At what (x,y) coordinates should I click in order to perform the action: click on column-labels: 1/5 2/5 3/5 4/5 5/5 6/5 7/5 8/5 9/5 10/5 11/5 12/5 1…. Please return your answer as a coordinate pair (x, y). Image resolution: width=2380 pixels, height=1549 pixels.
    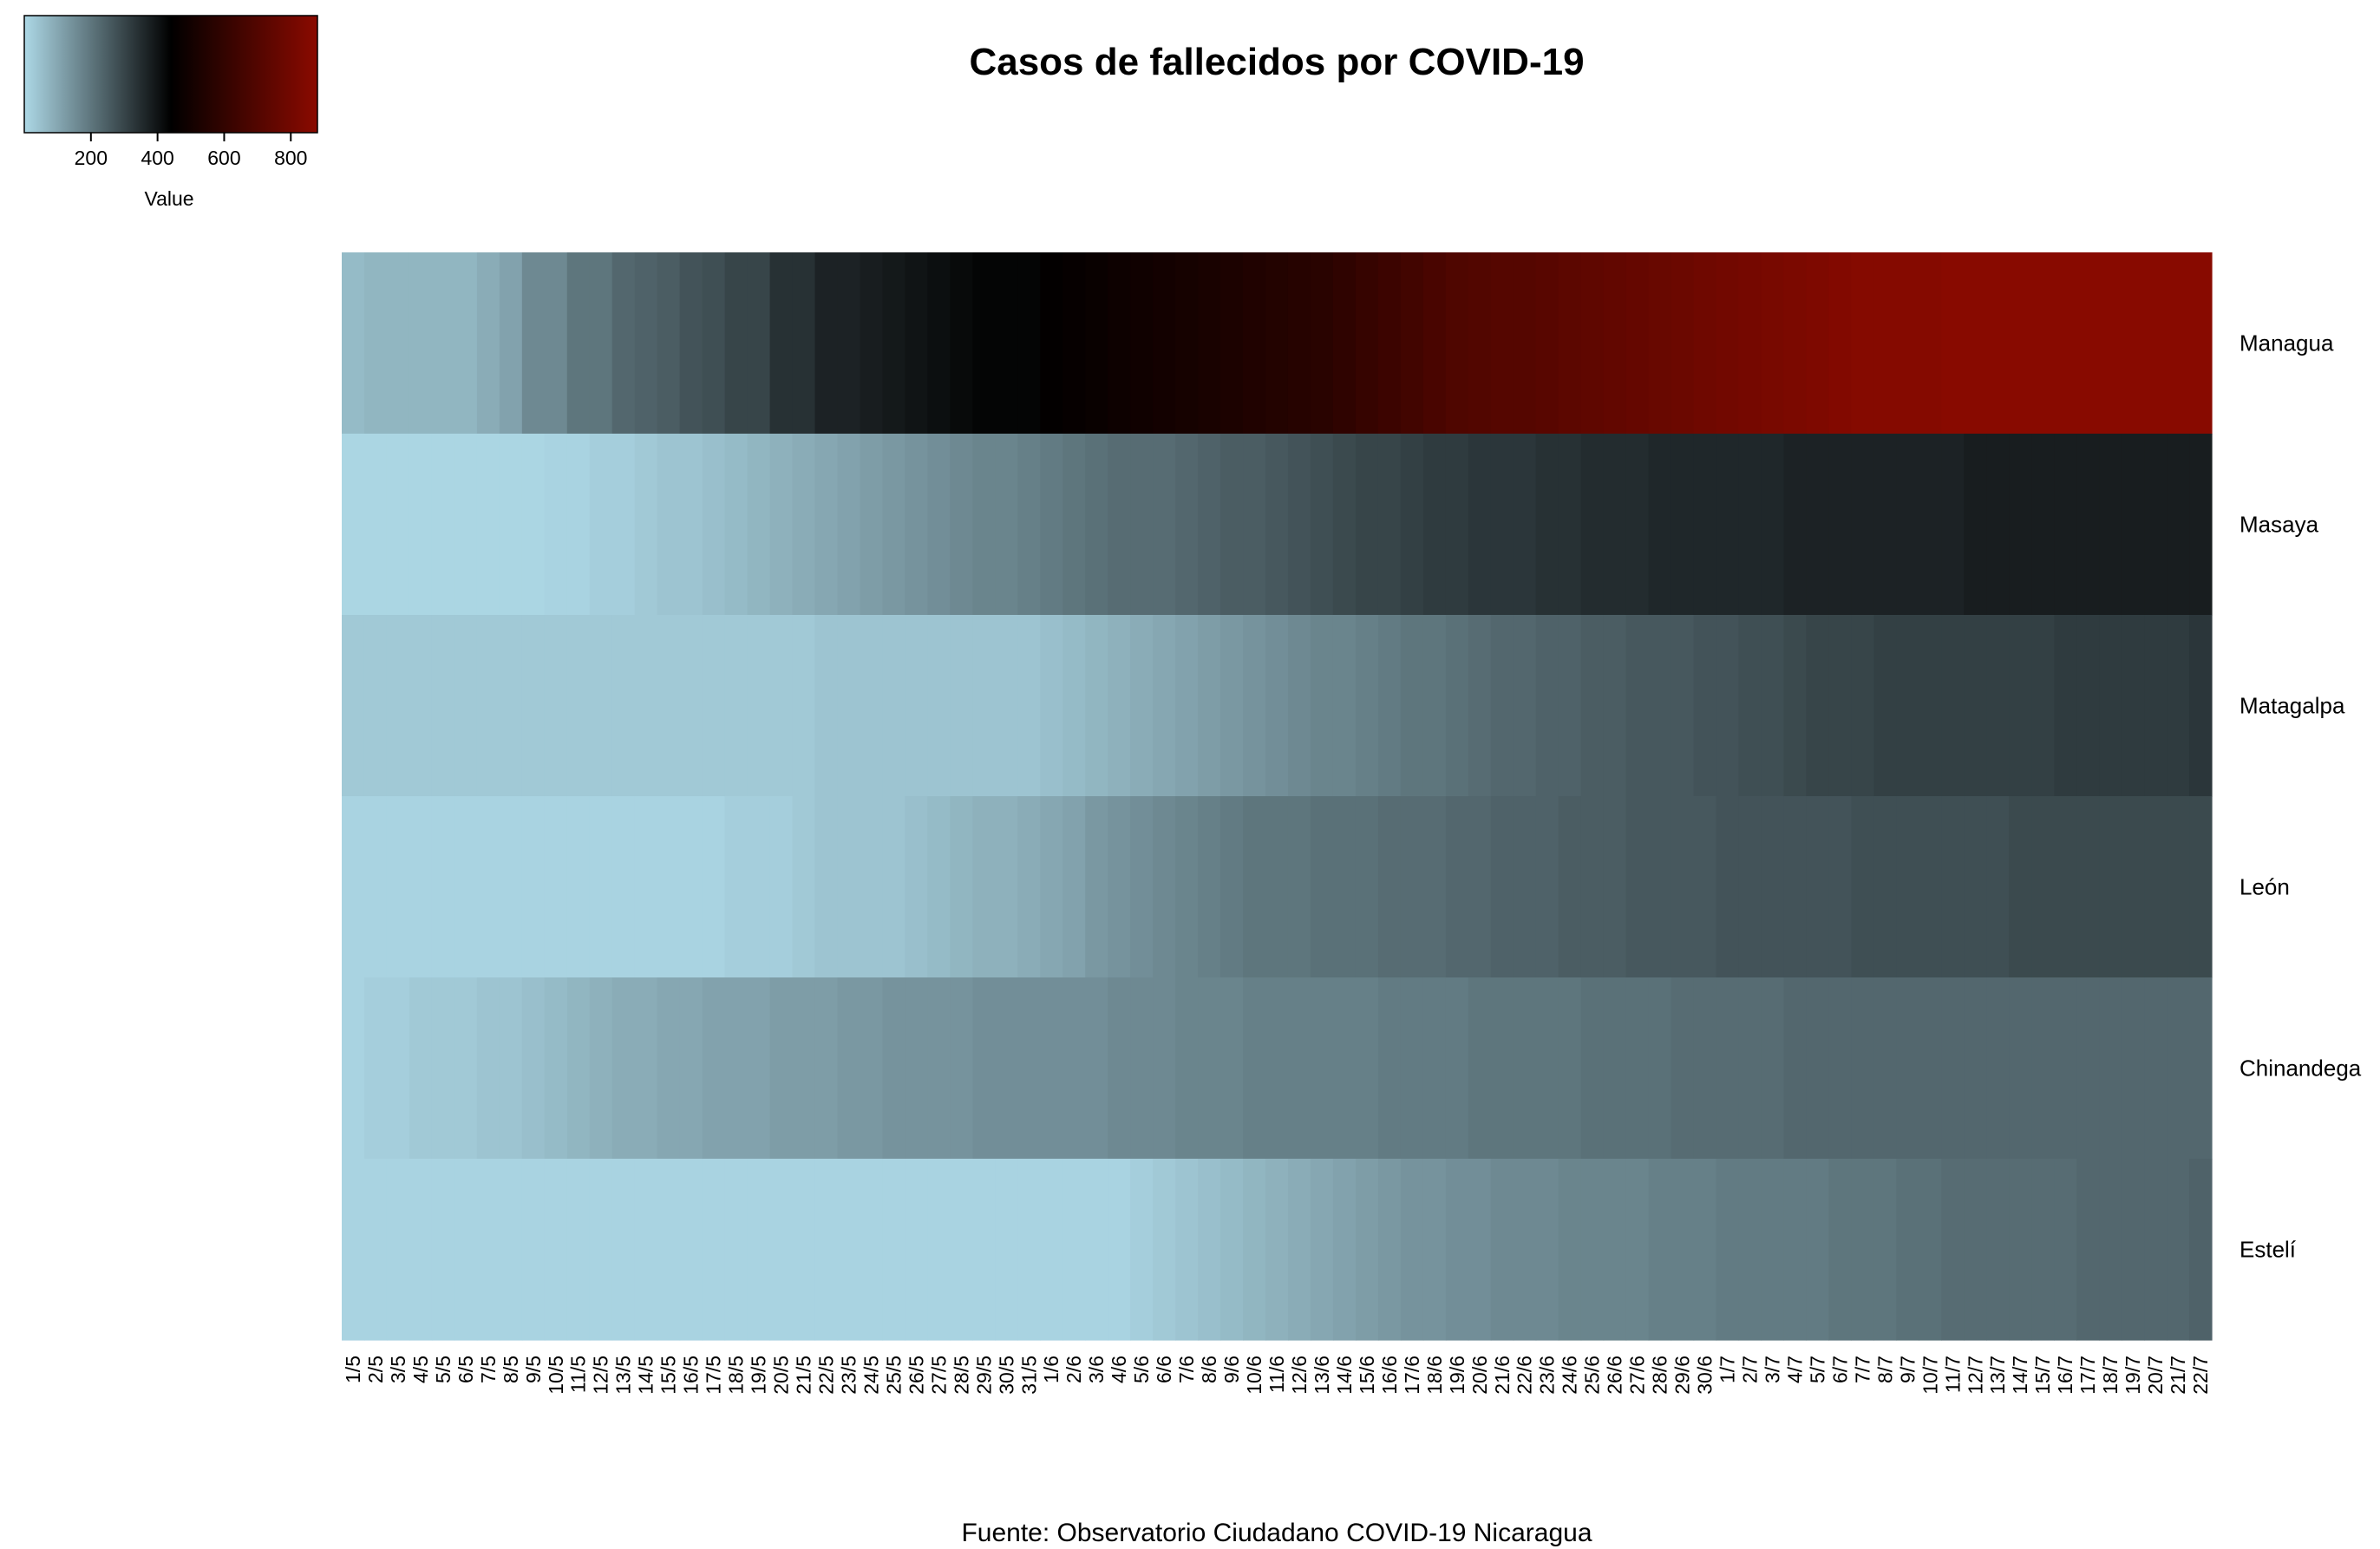
    Looking at the image, I should click on (1277, 1375).